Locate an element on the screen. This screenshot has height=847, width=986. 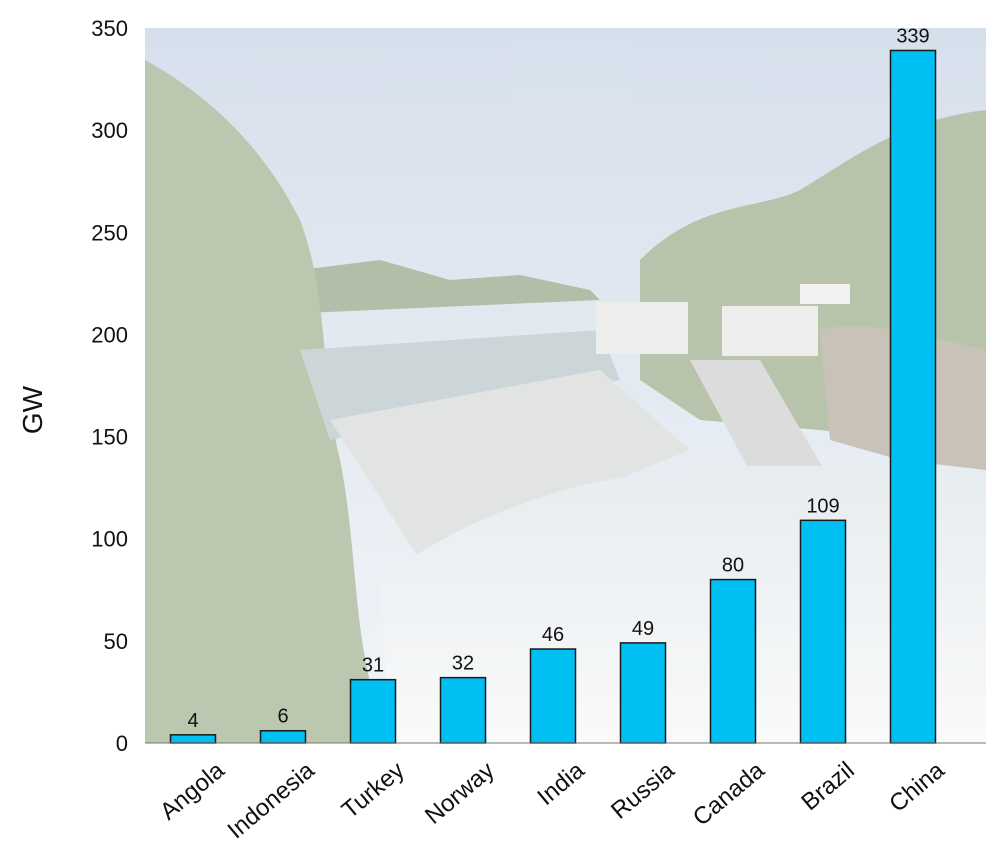
bar-canada is located at coordinates (733, 661).